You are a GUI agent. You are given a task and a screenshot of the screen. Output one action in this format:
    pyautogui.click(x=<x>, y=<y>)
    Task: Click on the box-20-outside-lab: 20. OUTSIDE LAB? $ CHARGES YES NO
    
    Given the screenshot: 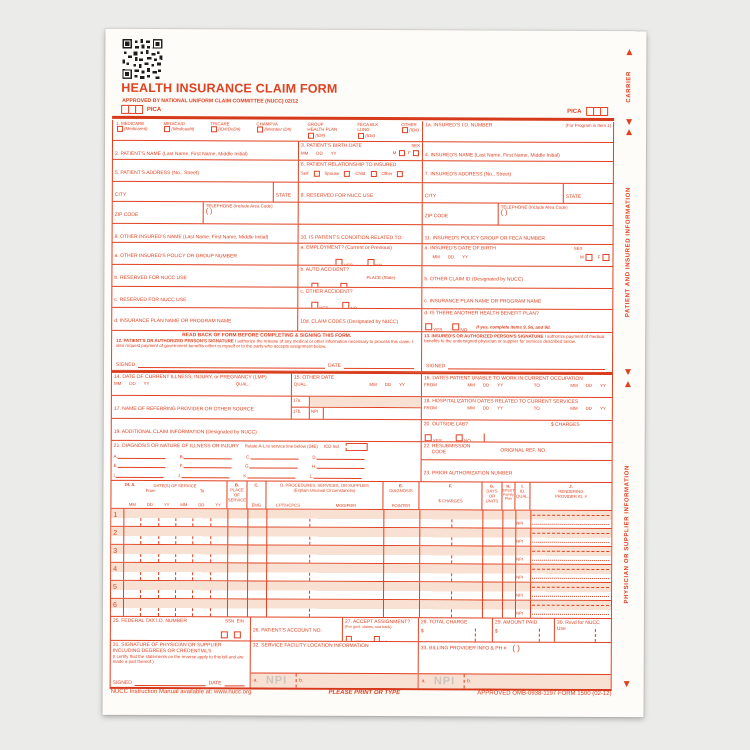 What is the action you would take?
    pyautogui.click(x=501, y=432)
    